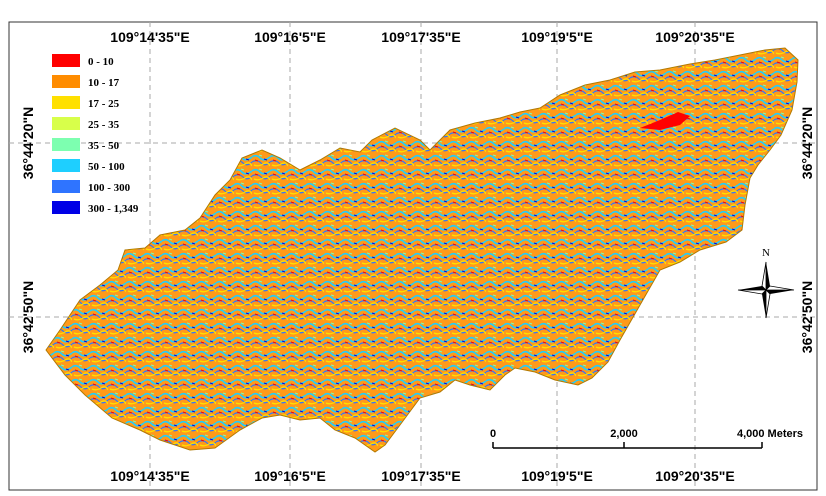  Describe the element at coordinates (149, 37) in the screenshot. I see `lon-label-top: 109°14'35"E` at that location.